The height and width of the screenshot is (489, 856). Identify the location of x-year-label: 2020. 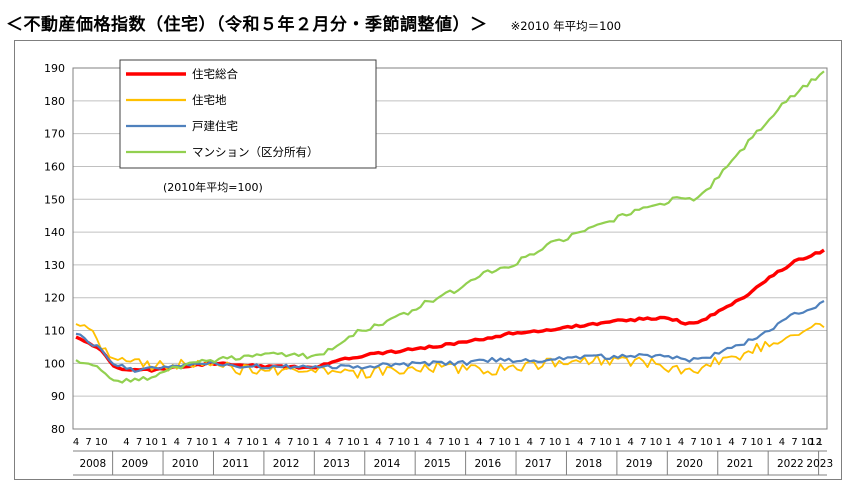
(689, 464).